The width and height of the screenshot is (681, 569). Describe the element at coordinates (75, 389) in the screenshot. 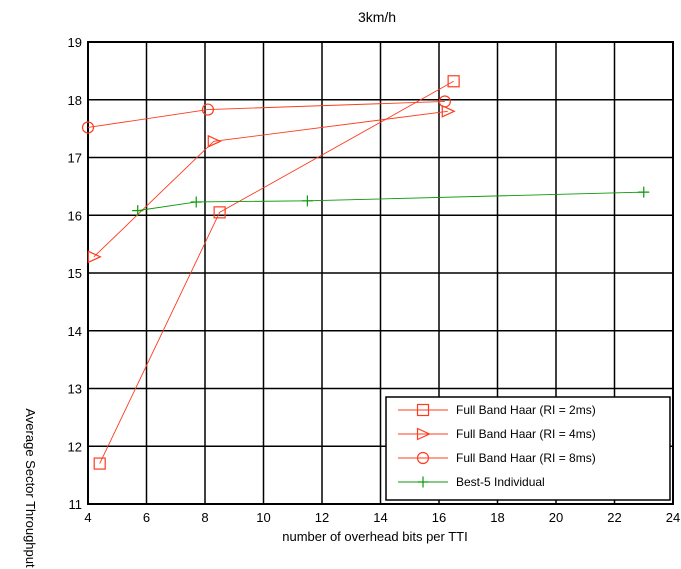

I see `y-tick-label: 13` at that location.